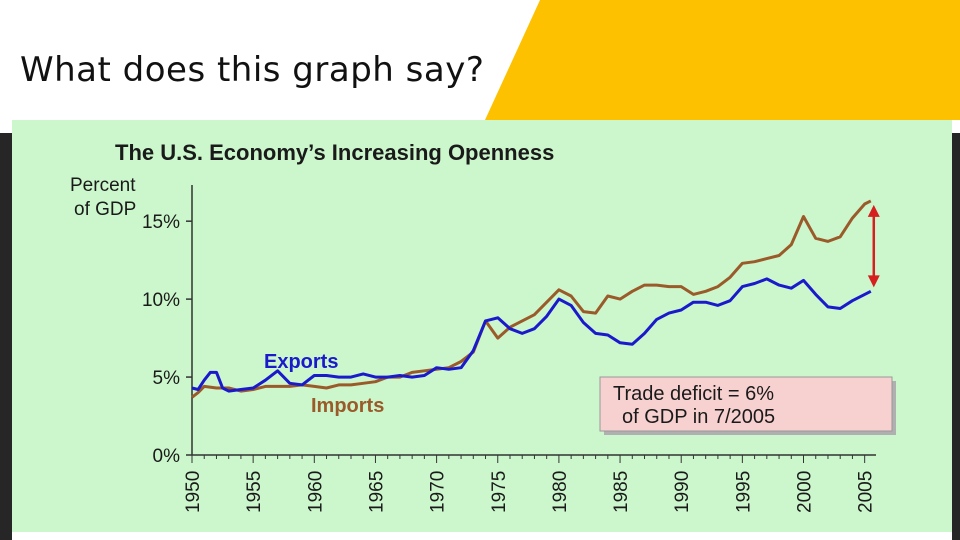  Describe the element at coordinates (722, 60) in the screenshot. I see `accent-banner` at that location.